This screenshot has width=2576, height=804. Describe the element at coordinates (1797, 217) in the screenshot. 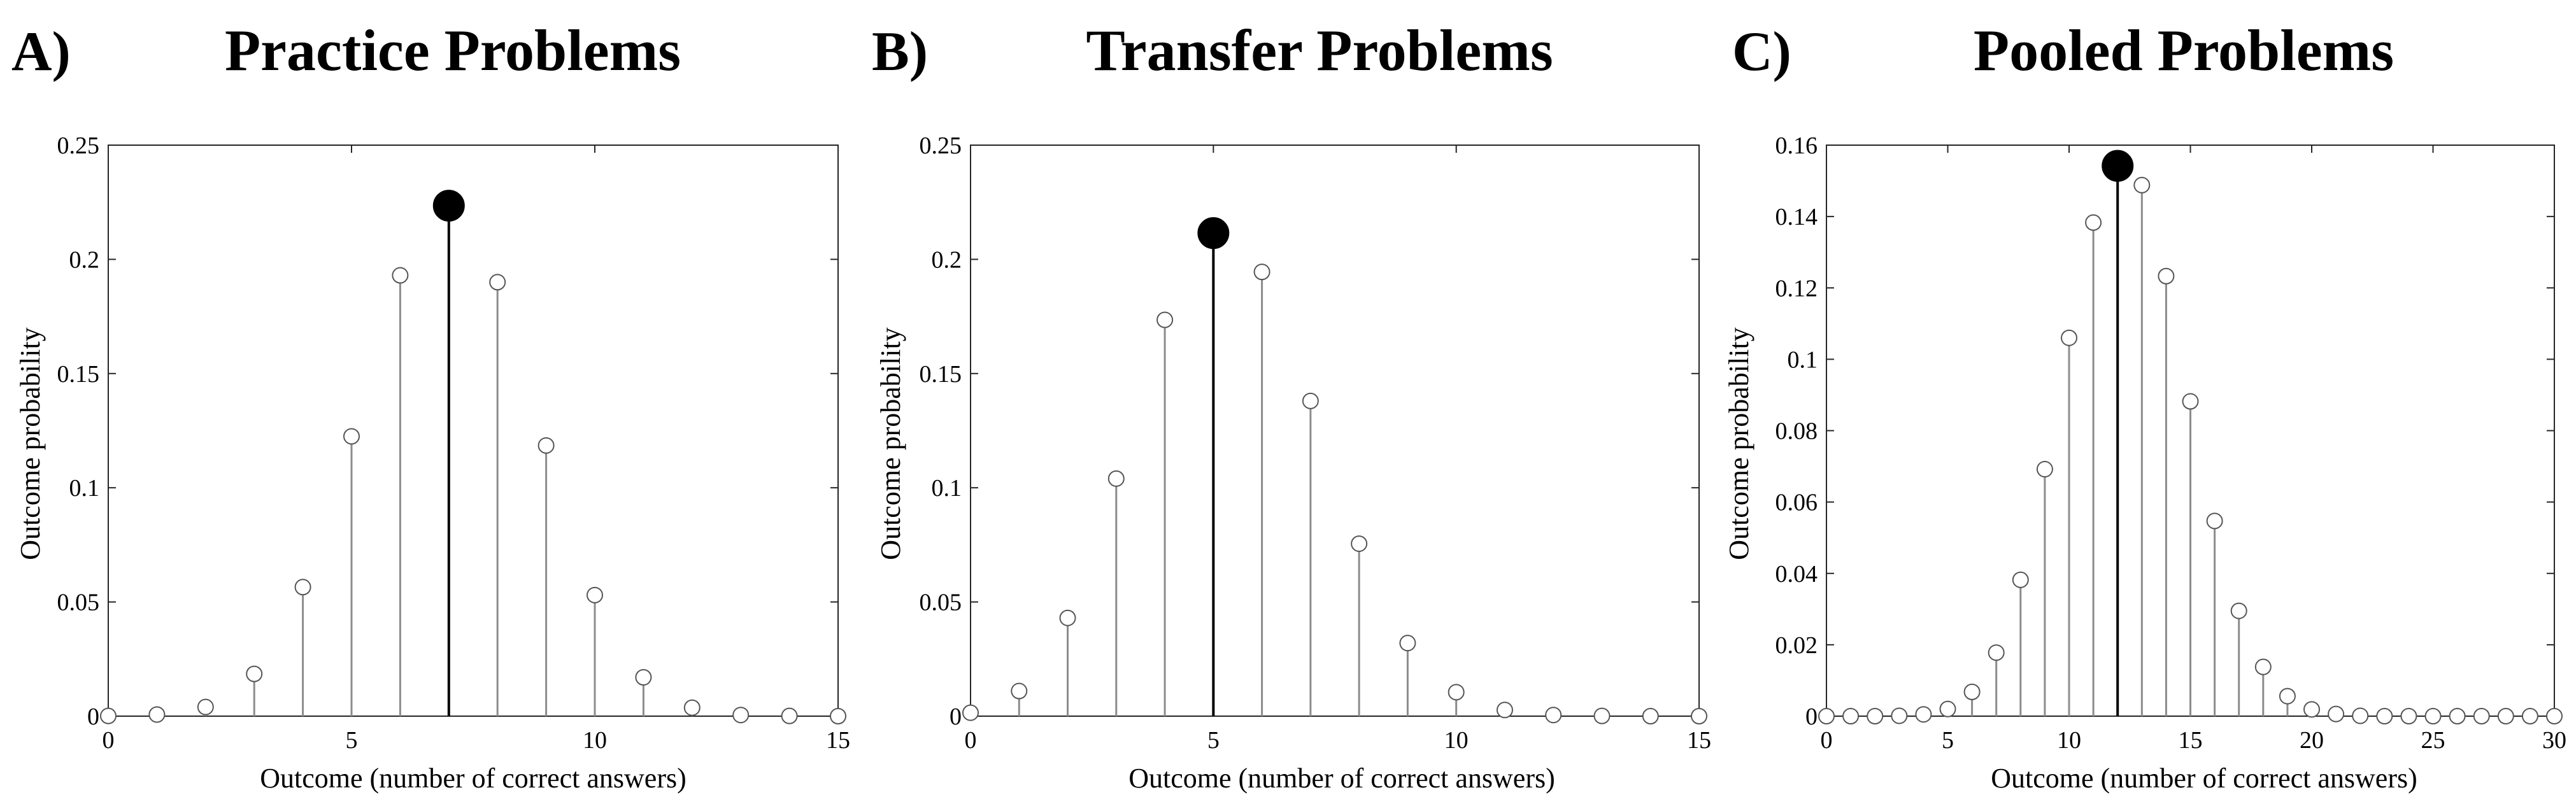

I see `y-tick-label: 0.14` at that location.